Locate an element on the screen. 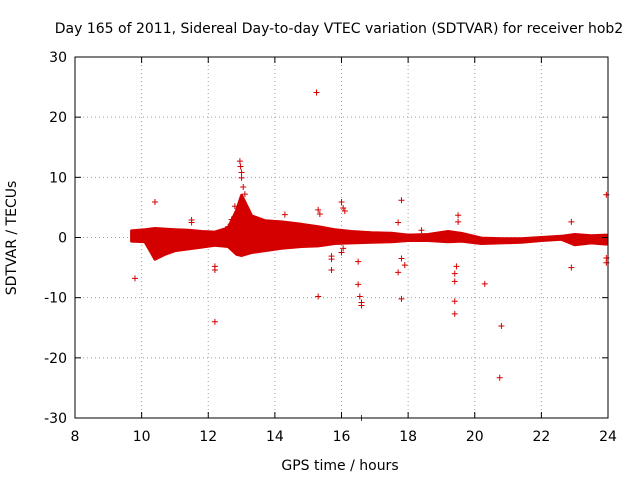 This screenshot has width=640, height=480. x-axis-tick-labels: 8 10 12 14 16 18 20 22 24 is located at coordinates (344, 437).